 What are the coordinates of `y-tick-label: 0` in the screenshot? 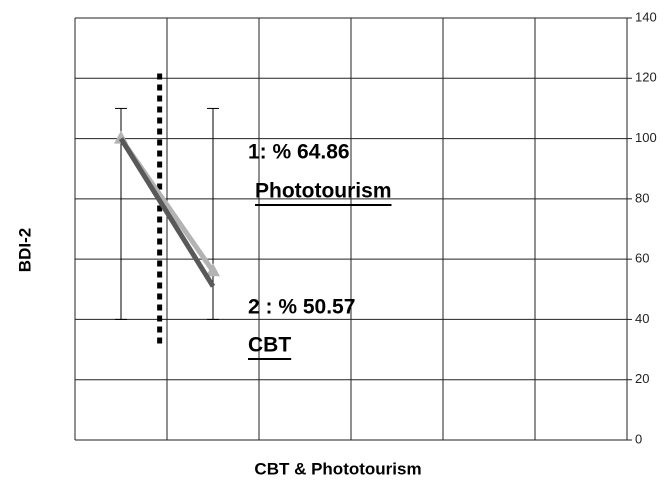 It's located at (638, 438).